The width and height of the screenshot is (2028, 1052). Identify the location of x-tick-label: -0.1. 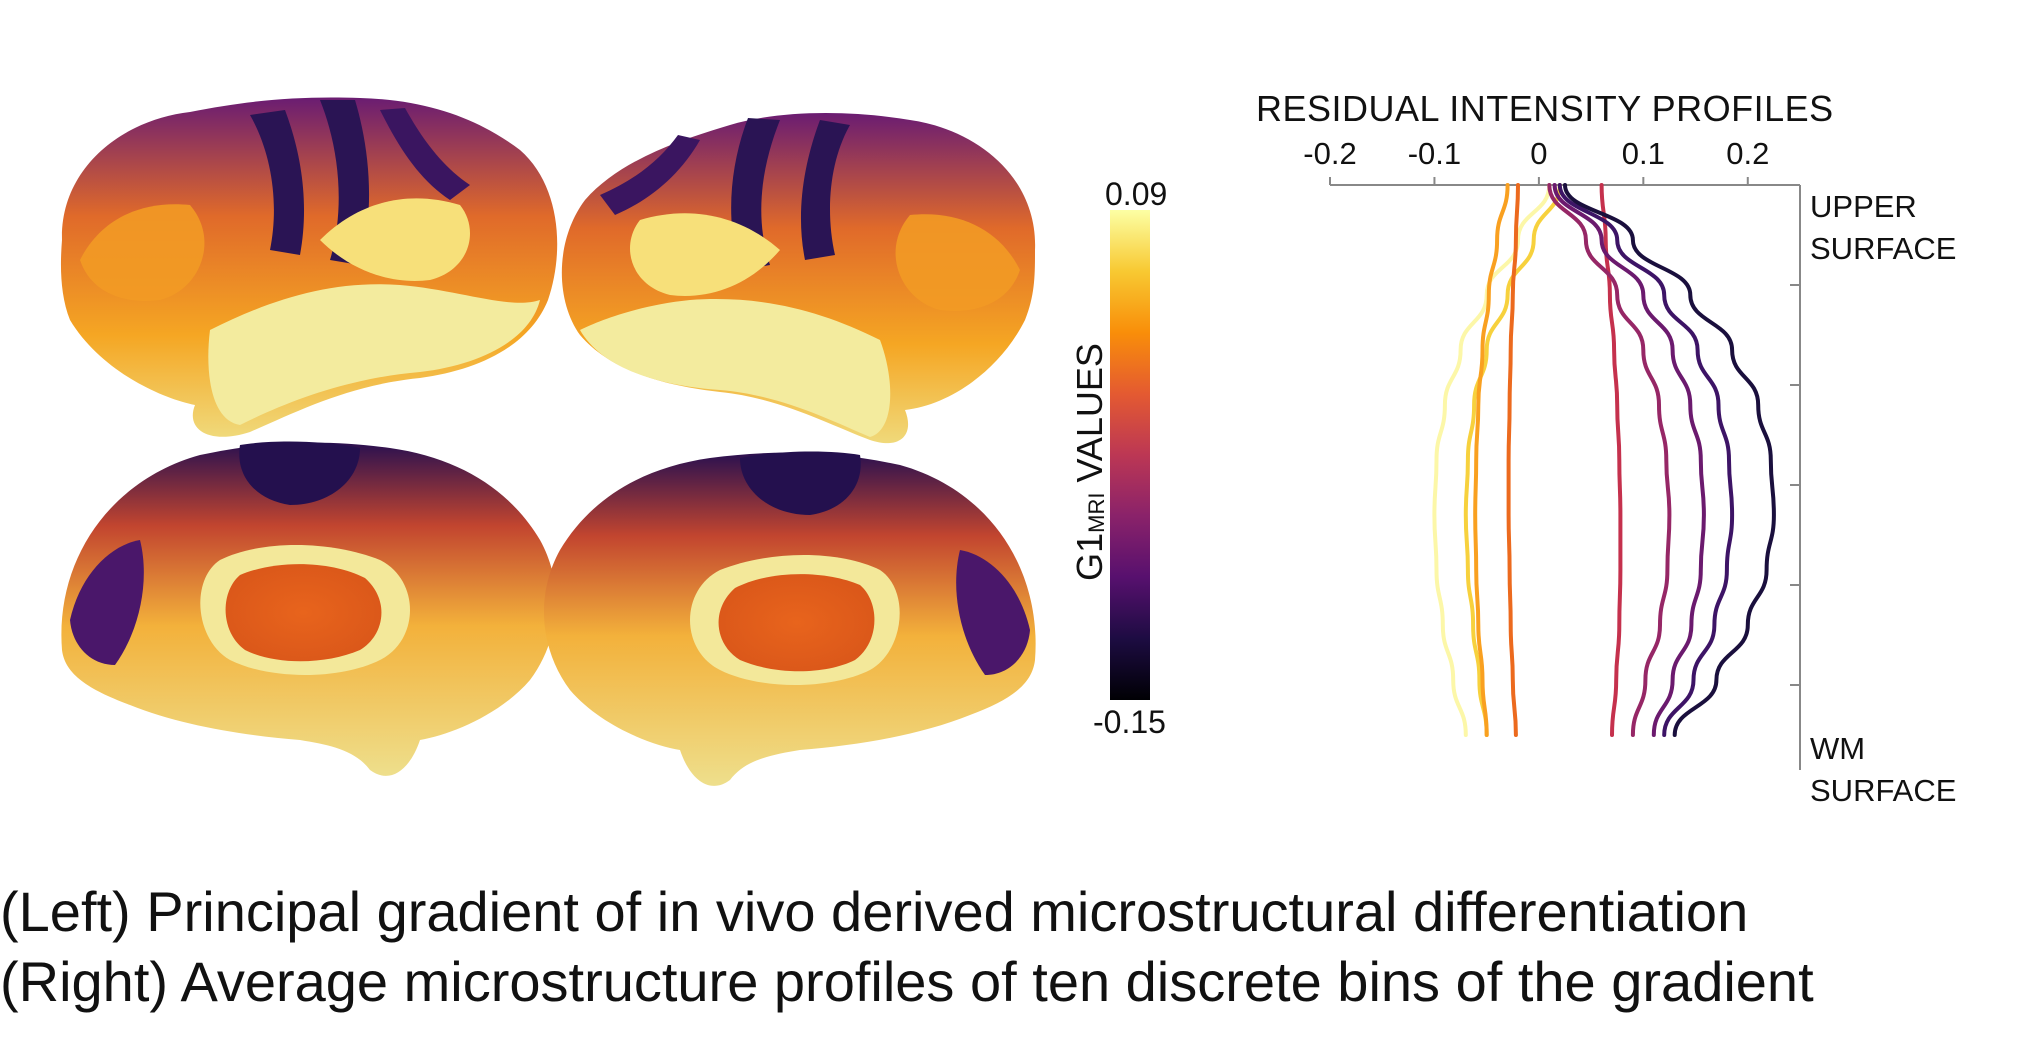
(1434, 153).